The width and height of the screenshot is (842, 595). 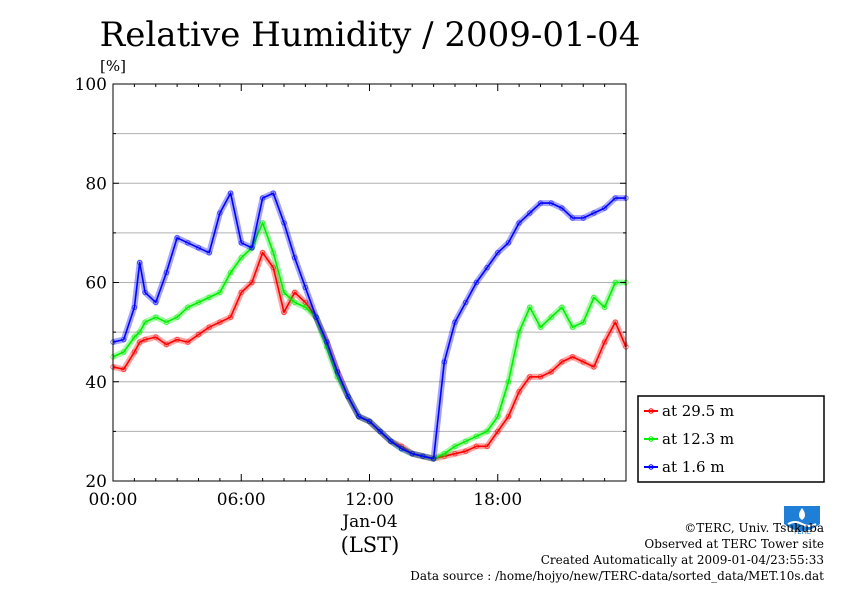 I want to click on y-tick-label: 20, so click(x=96, y=482).